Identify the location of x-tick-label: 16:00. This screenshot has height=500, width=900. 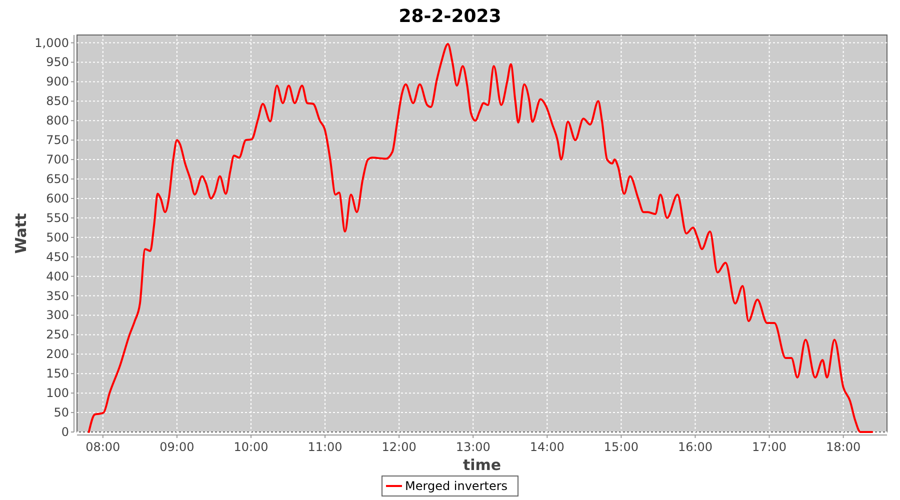
(695, 447).